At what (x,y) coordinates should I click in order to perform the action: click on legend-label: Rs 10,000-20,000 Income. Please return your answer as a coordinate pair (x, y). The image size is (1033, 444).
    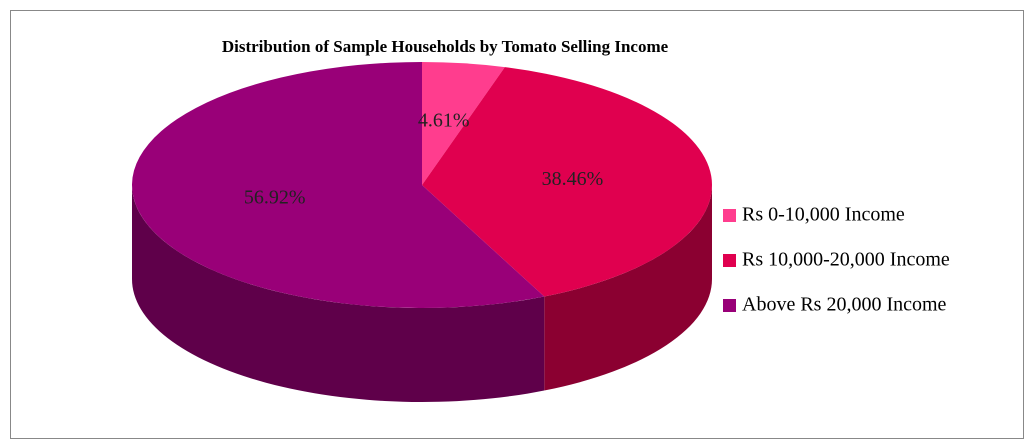
    Looking at the image, I should click on (846, 260).